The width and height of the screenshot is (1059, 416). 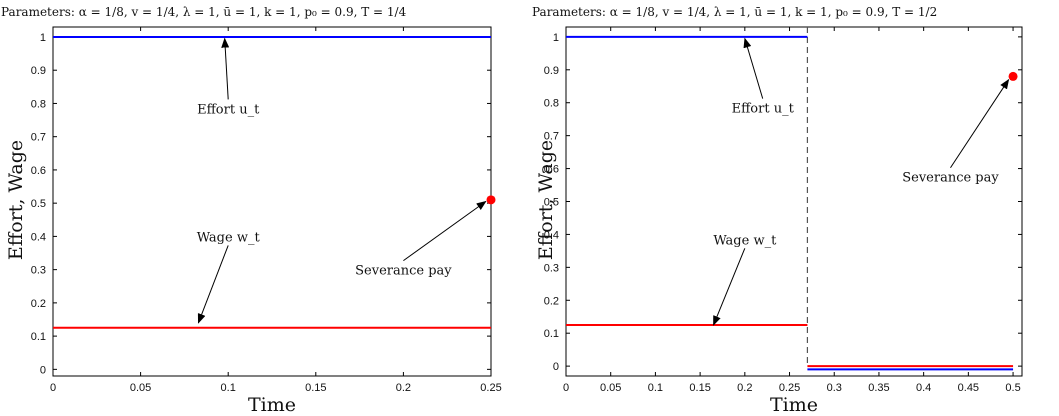 What do you see at coordinates (794, 405) in the screenshot?
I see `chart-2-xlabel: Time` at bounding box center [794, 405].